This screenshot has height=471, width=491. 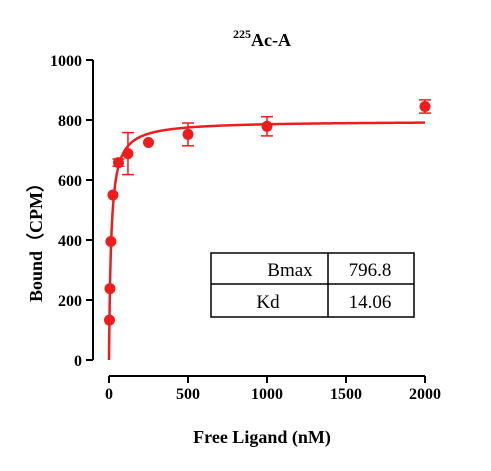 I want to click on parameter-table: Bmax 796.8 Kd 14.06, so click(x=312, y=285).